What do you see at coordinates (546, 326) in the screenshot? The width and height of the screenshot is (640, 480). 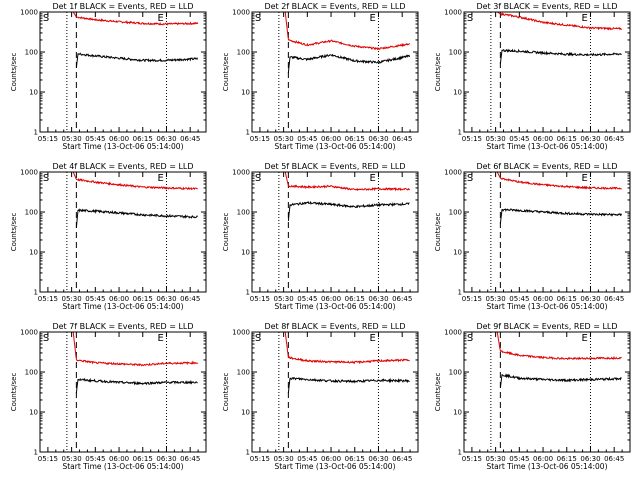 I see `panel-title: Det 9f BLACK = Events, RED = LLD` at bounding box center [546, 326].